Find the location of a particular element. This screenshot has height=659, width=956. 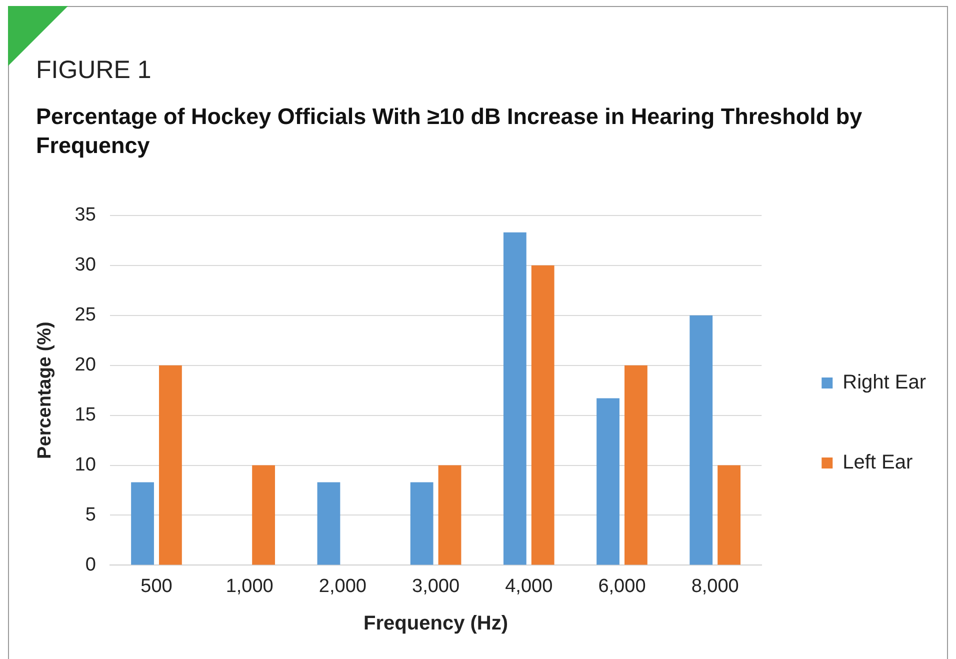

y-tick-label: 20 is located at coordinates (85, 365).